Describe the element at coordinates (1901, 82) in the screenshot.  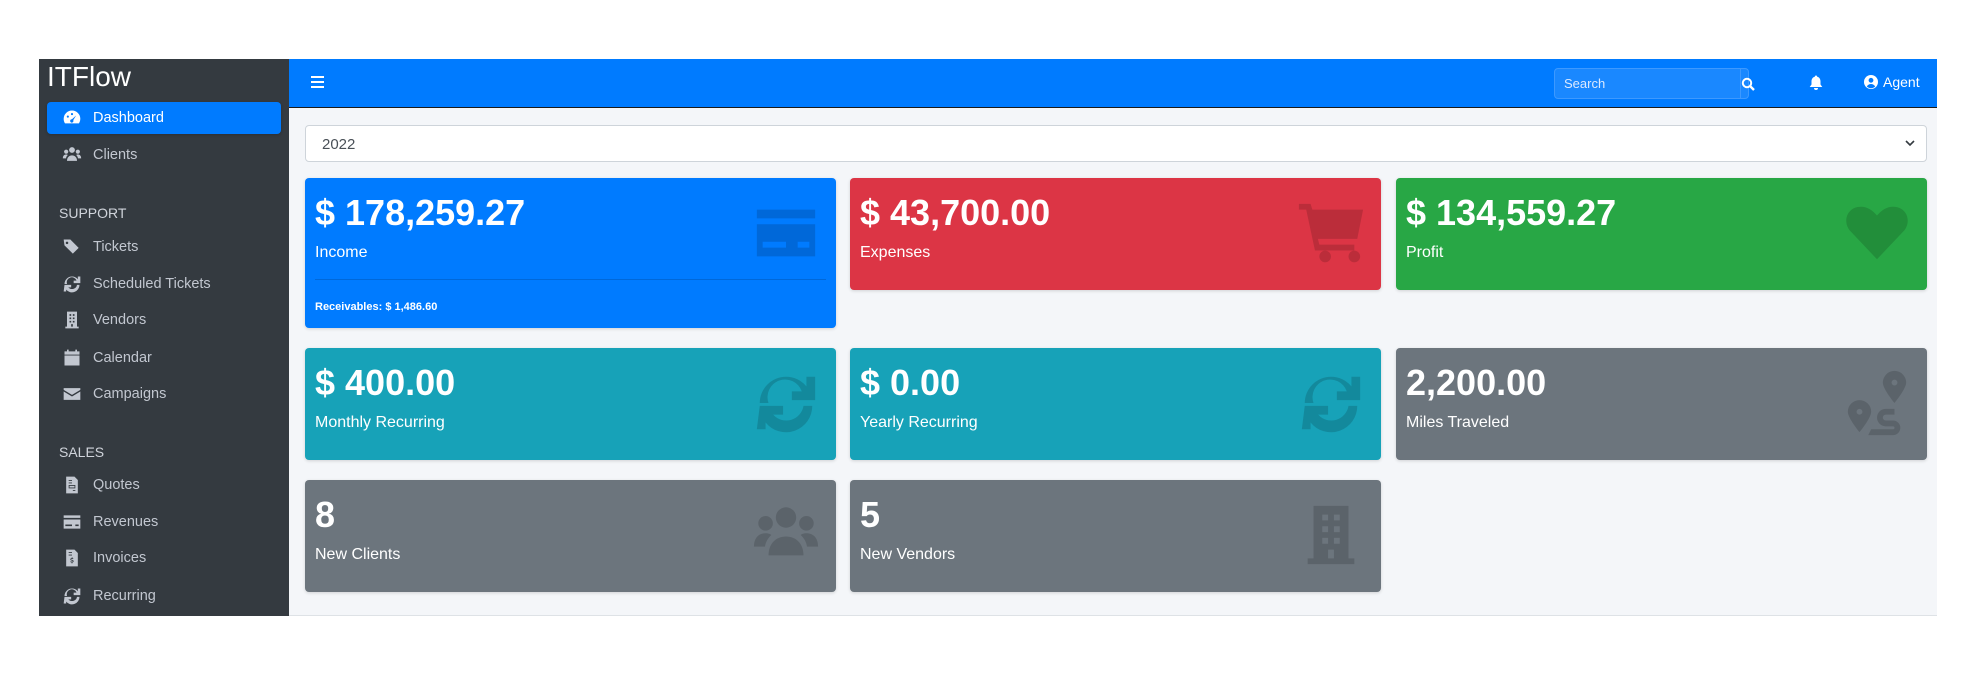
I see `user-name: Agent` at that location.